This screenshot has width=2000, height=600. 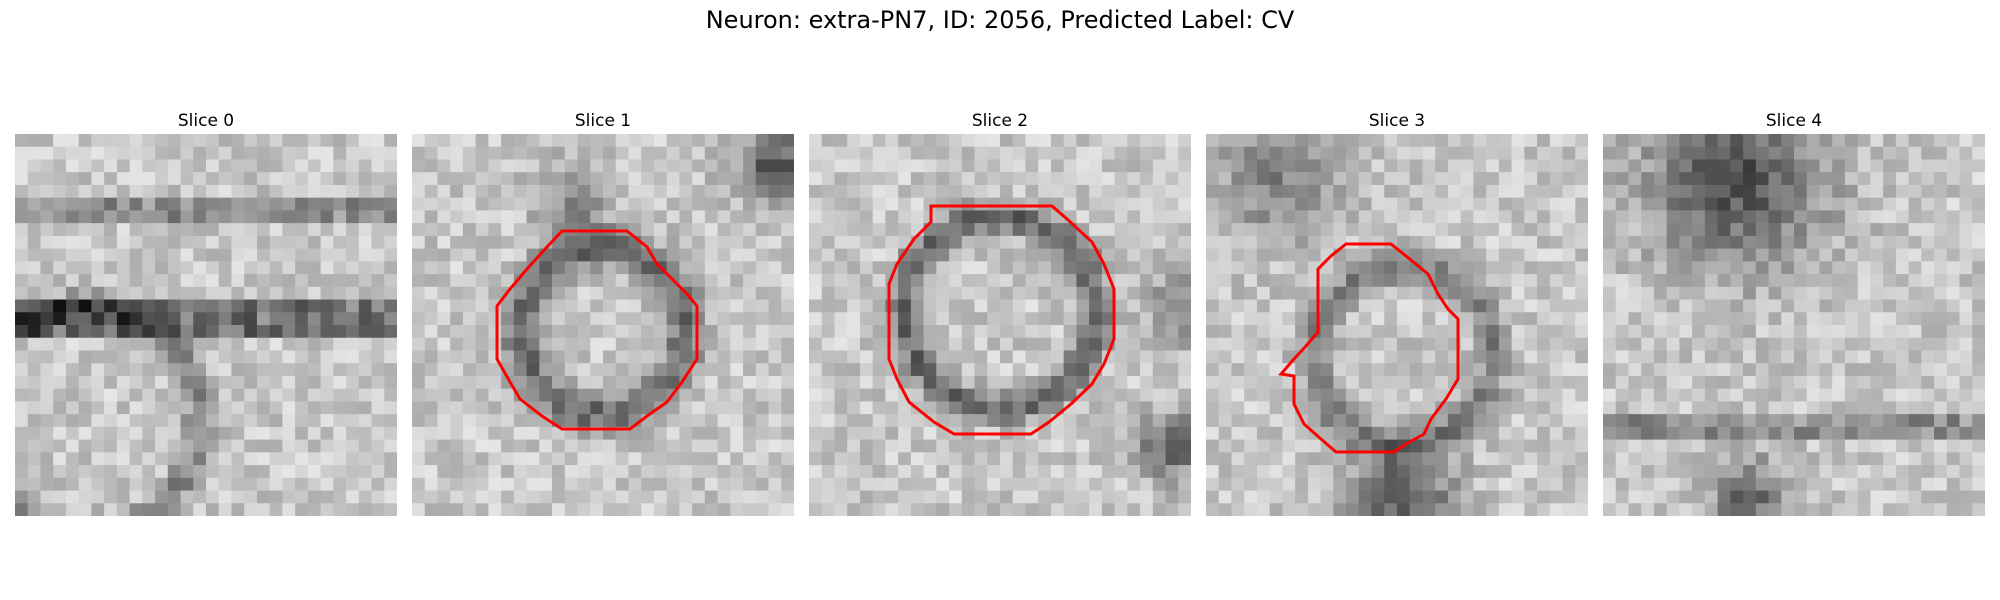 What do you see at coordinates (603, 121) in the screenshot?
I see `slice-title-1: Slice 1` at bounding box center [603, 121].